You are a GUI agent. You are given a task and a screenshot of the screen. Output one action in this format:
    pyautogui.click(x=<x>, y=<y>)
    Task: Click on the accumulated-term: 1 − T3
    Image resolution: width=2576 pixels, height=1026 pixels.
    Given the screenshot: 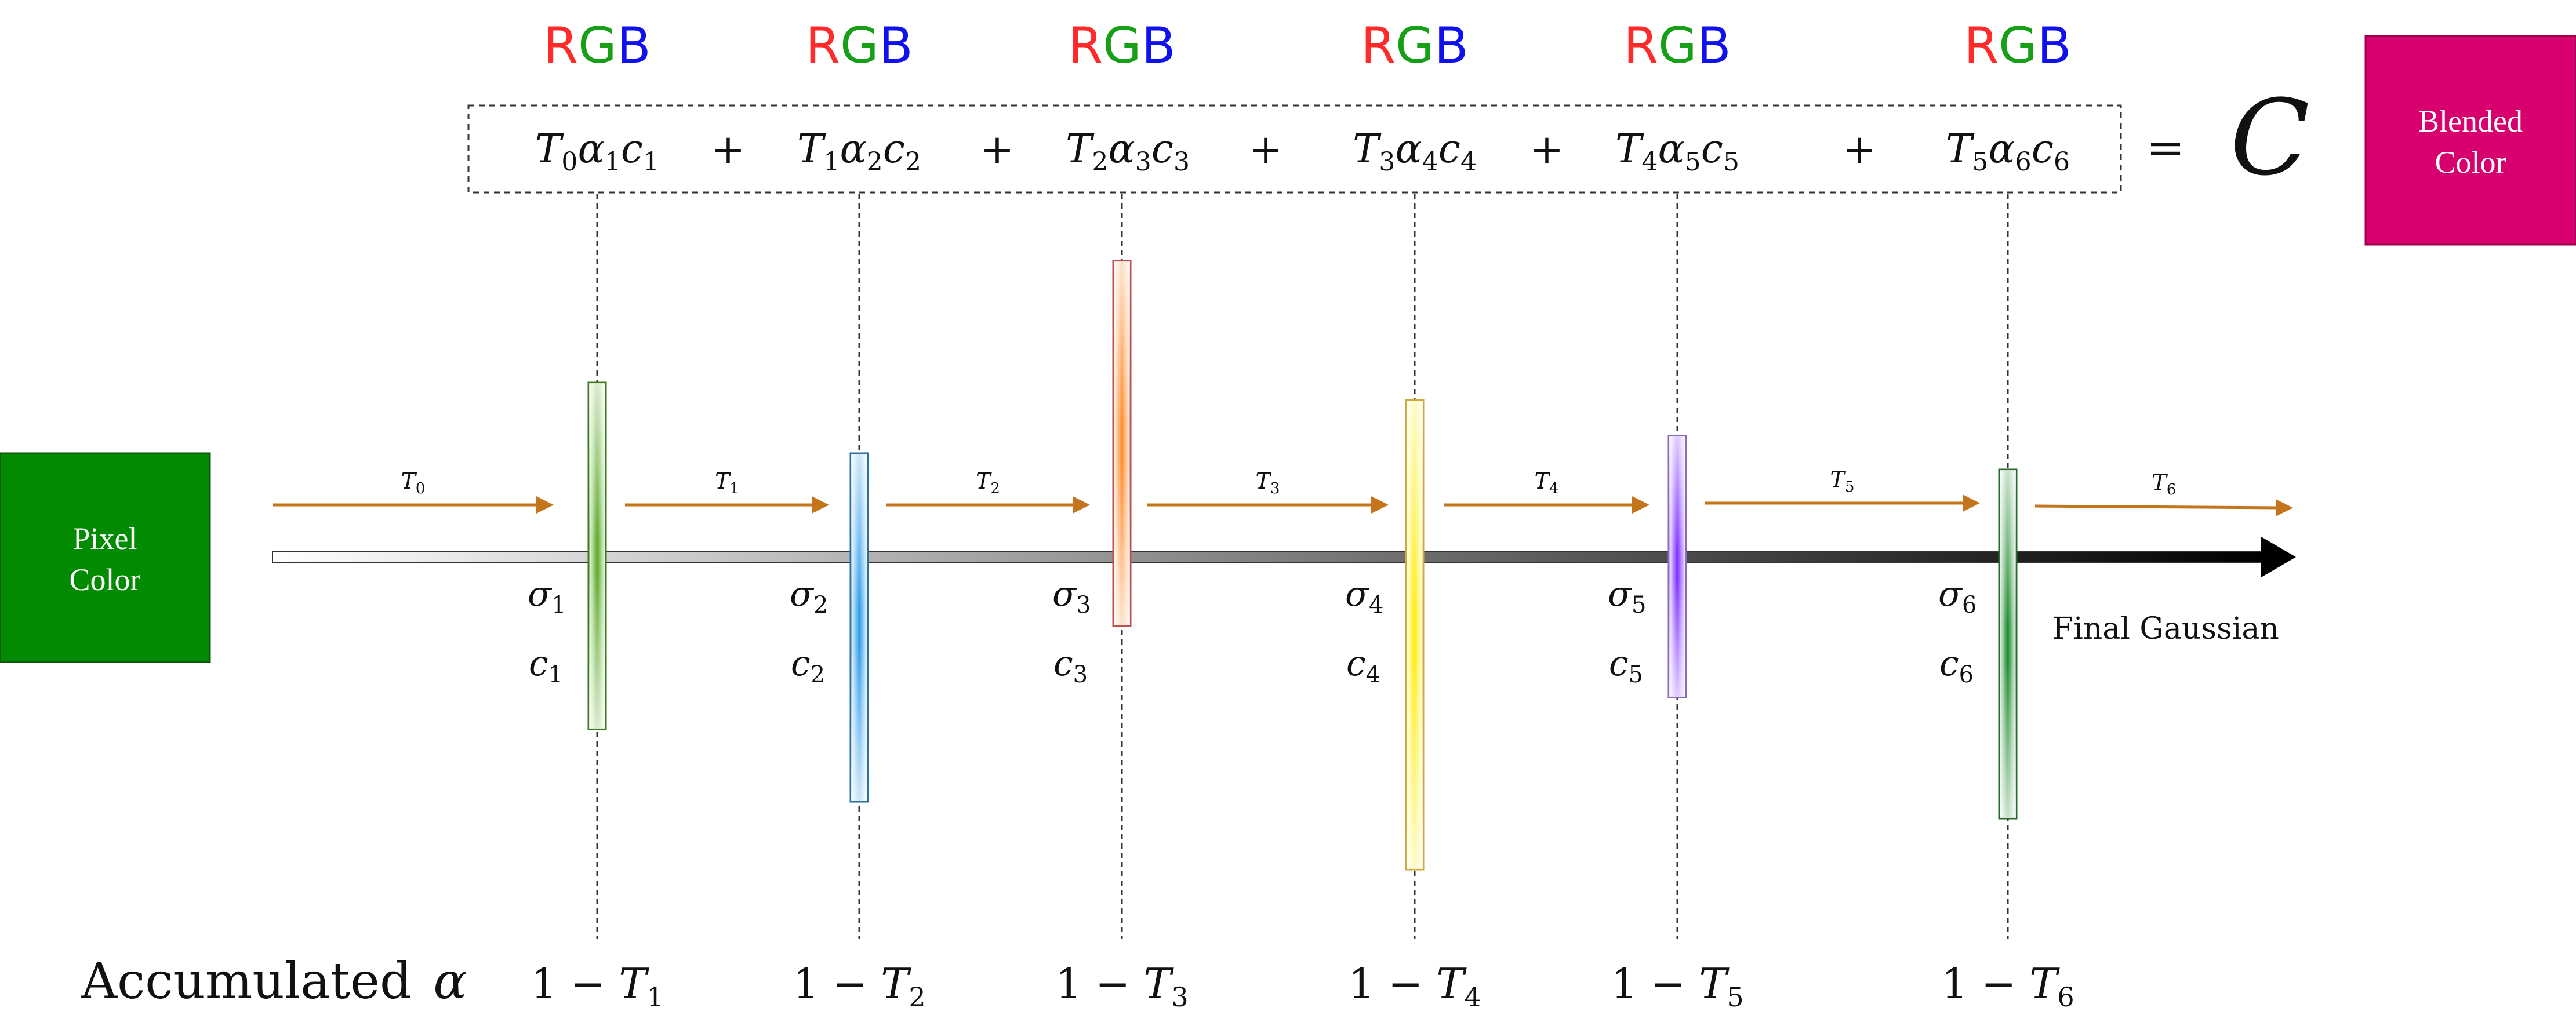 What is the action you would take?
    pyautogui.click(x=1121, y=986)
    